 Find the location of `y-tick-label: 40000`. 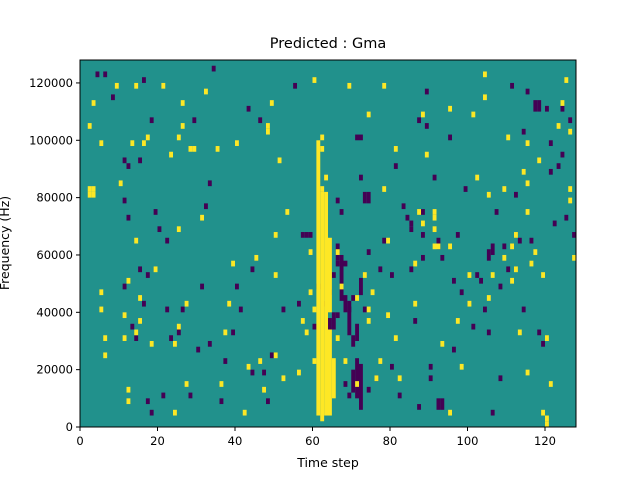

y-tick-label: 40000 is located at coordinates (54, 312).